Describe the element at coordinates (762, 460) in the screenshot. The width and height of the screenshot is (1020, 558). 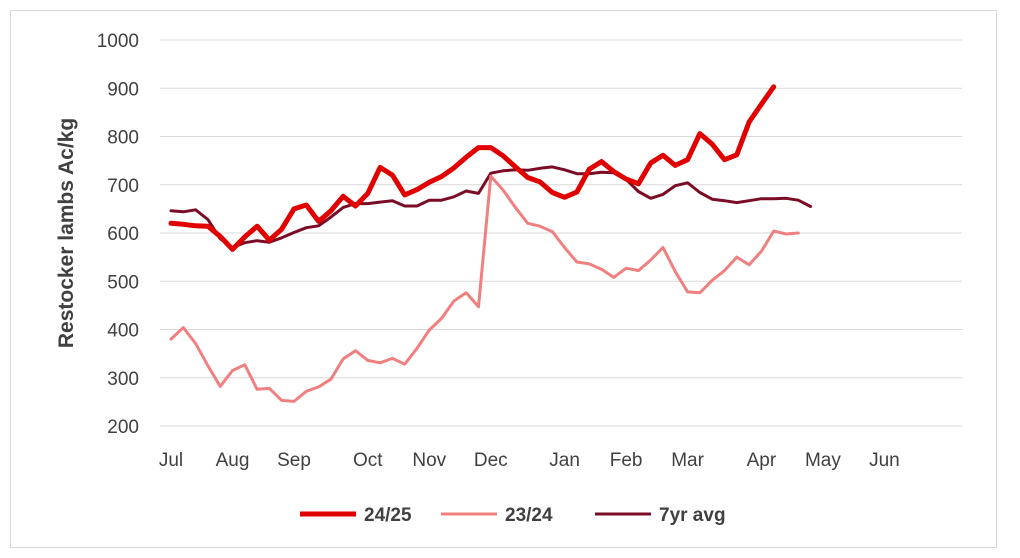
I see `x-tick-label: Apr` at that location.